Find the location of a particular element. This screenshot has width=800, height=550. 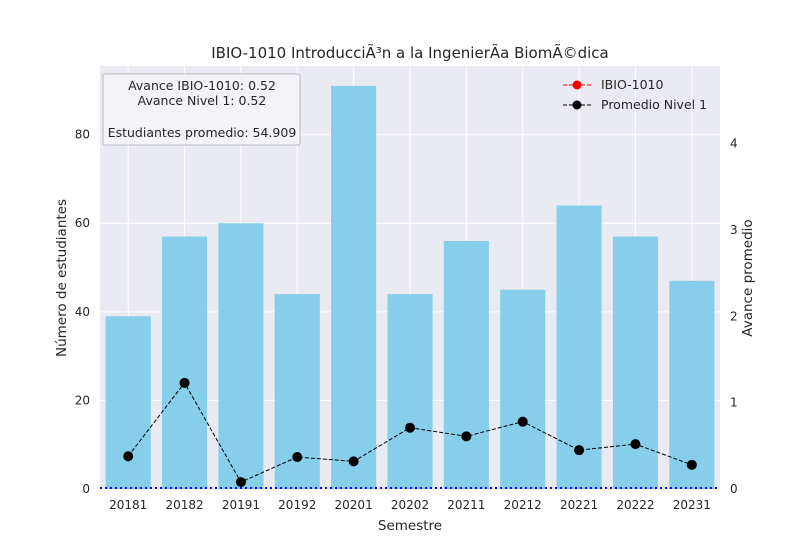

y-tick-label: 20 is located at coordinates (82, 400).